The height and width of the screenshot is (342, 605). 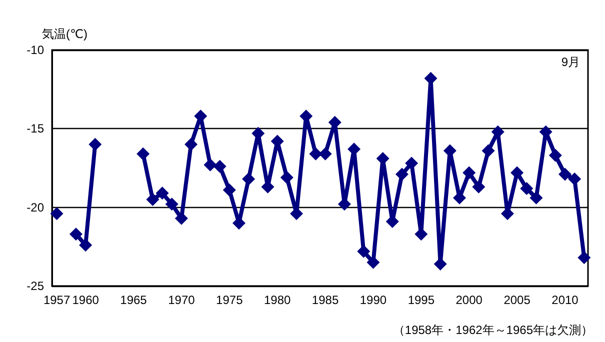 I want to click on x-tick-label: 1985, so click(x=325, y=300).